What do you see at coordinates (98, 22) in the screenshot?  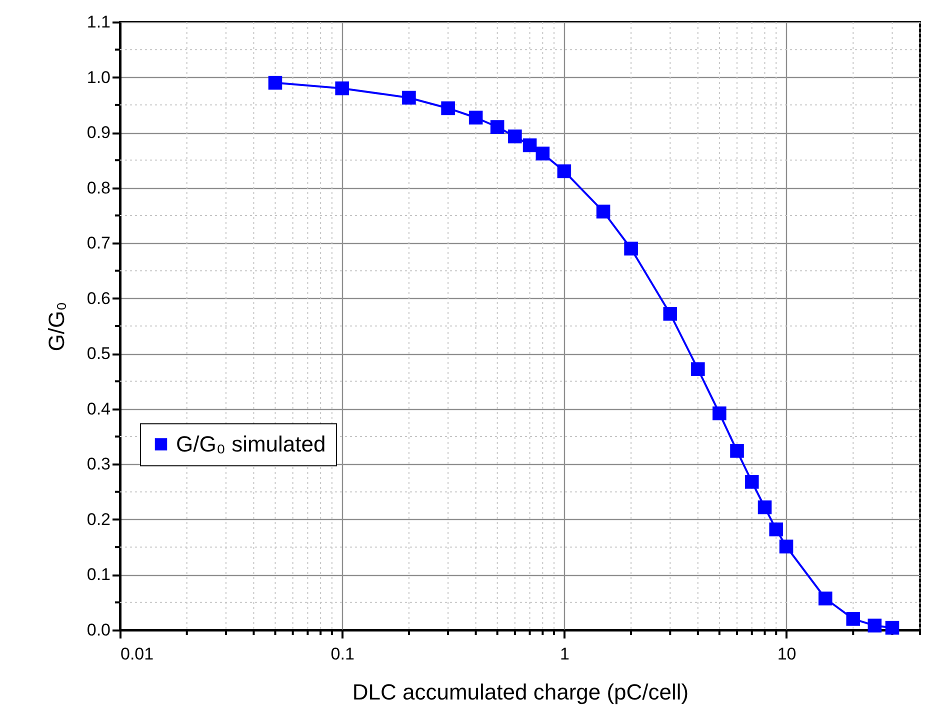 I see `y-tick-label: 1.1` at bounding box center [98, 22].